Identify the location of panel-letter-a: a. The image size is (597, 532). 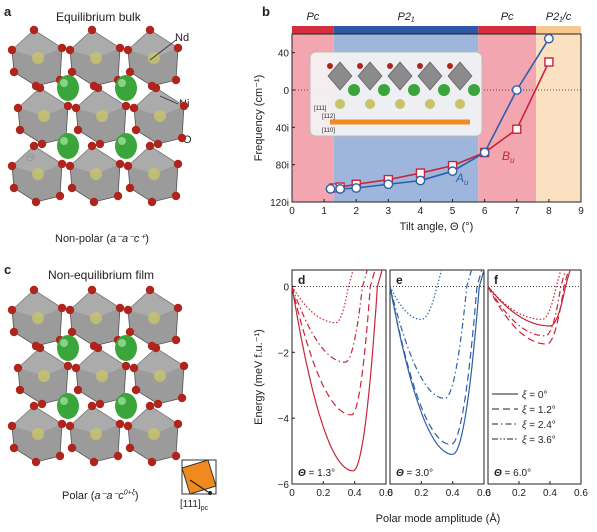
(8, 11).